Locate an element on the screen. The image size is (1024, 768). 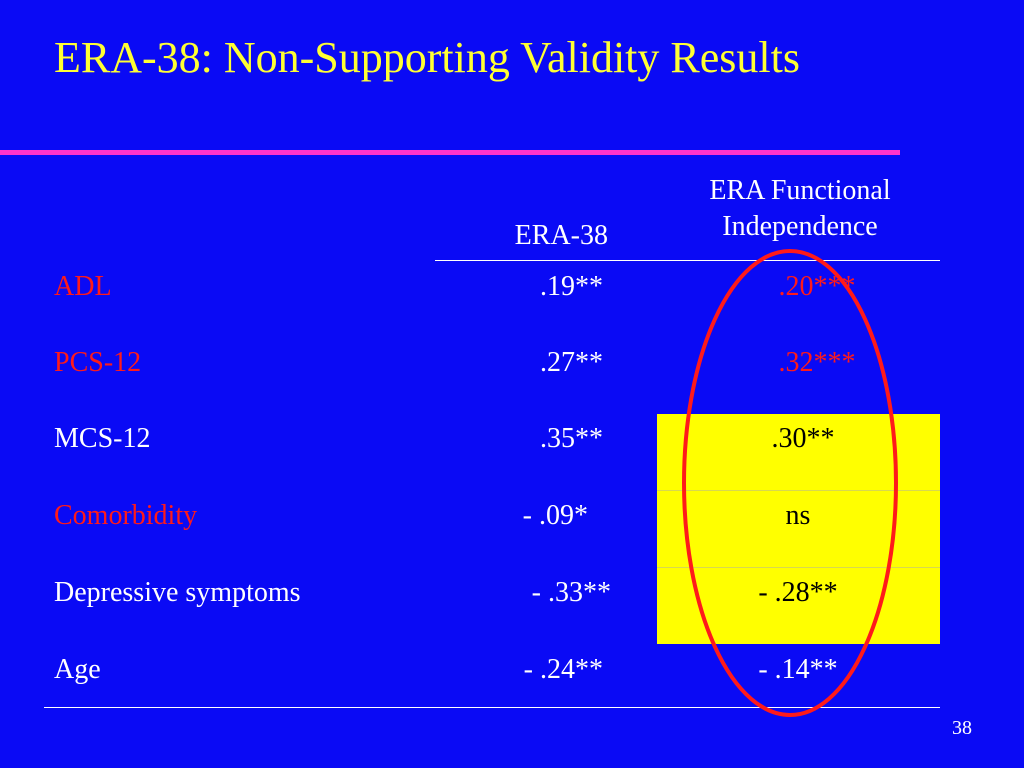
slide-title: ERA-38: Non-Supporting Validity Results is located at coordinates (427, 57).